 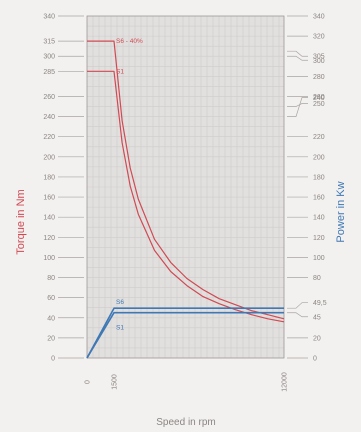 I want to click on left-tick-label: 240, so click(x=49, y=117).